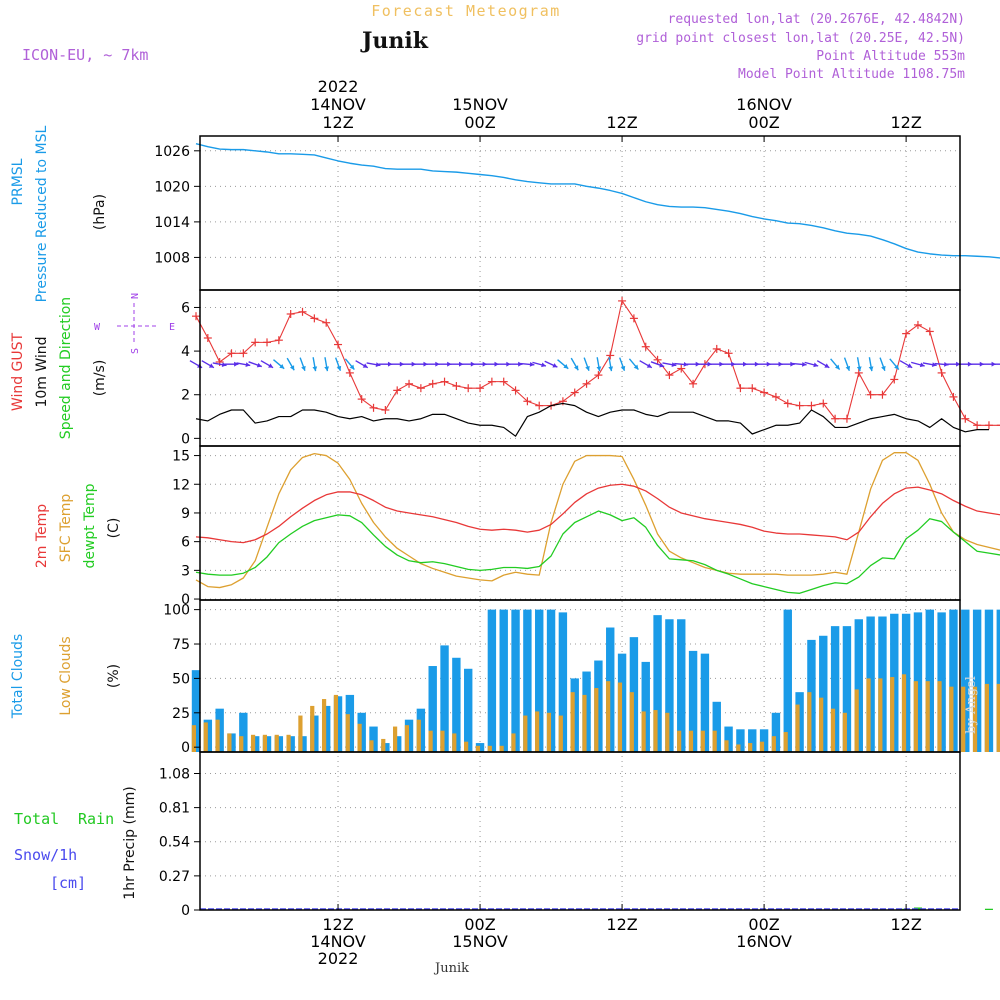 The height and width of the screenshot is (1000, 1000). Describe the element at coordinates (18, 181) in the screenshot. I see `pressure-label-prmsl: PRMSL` at that location.